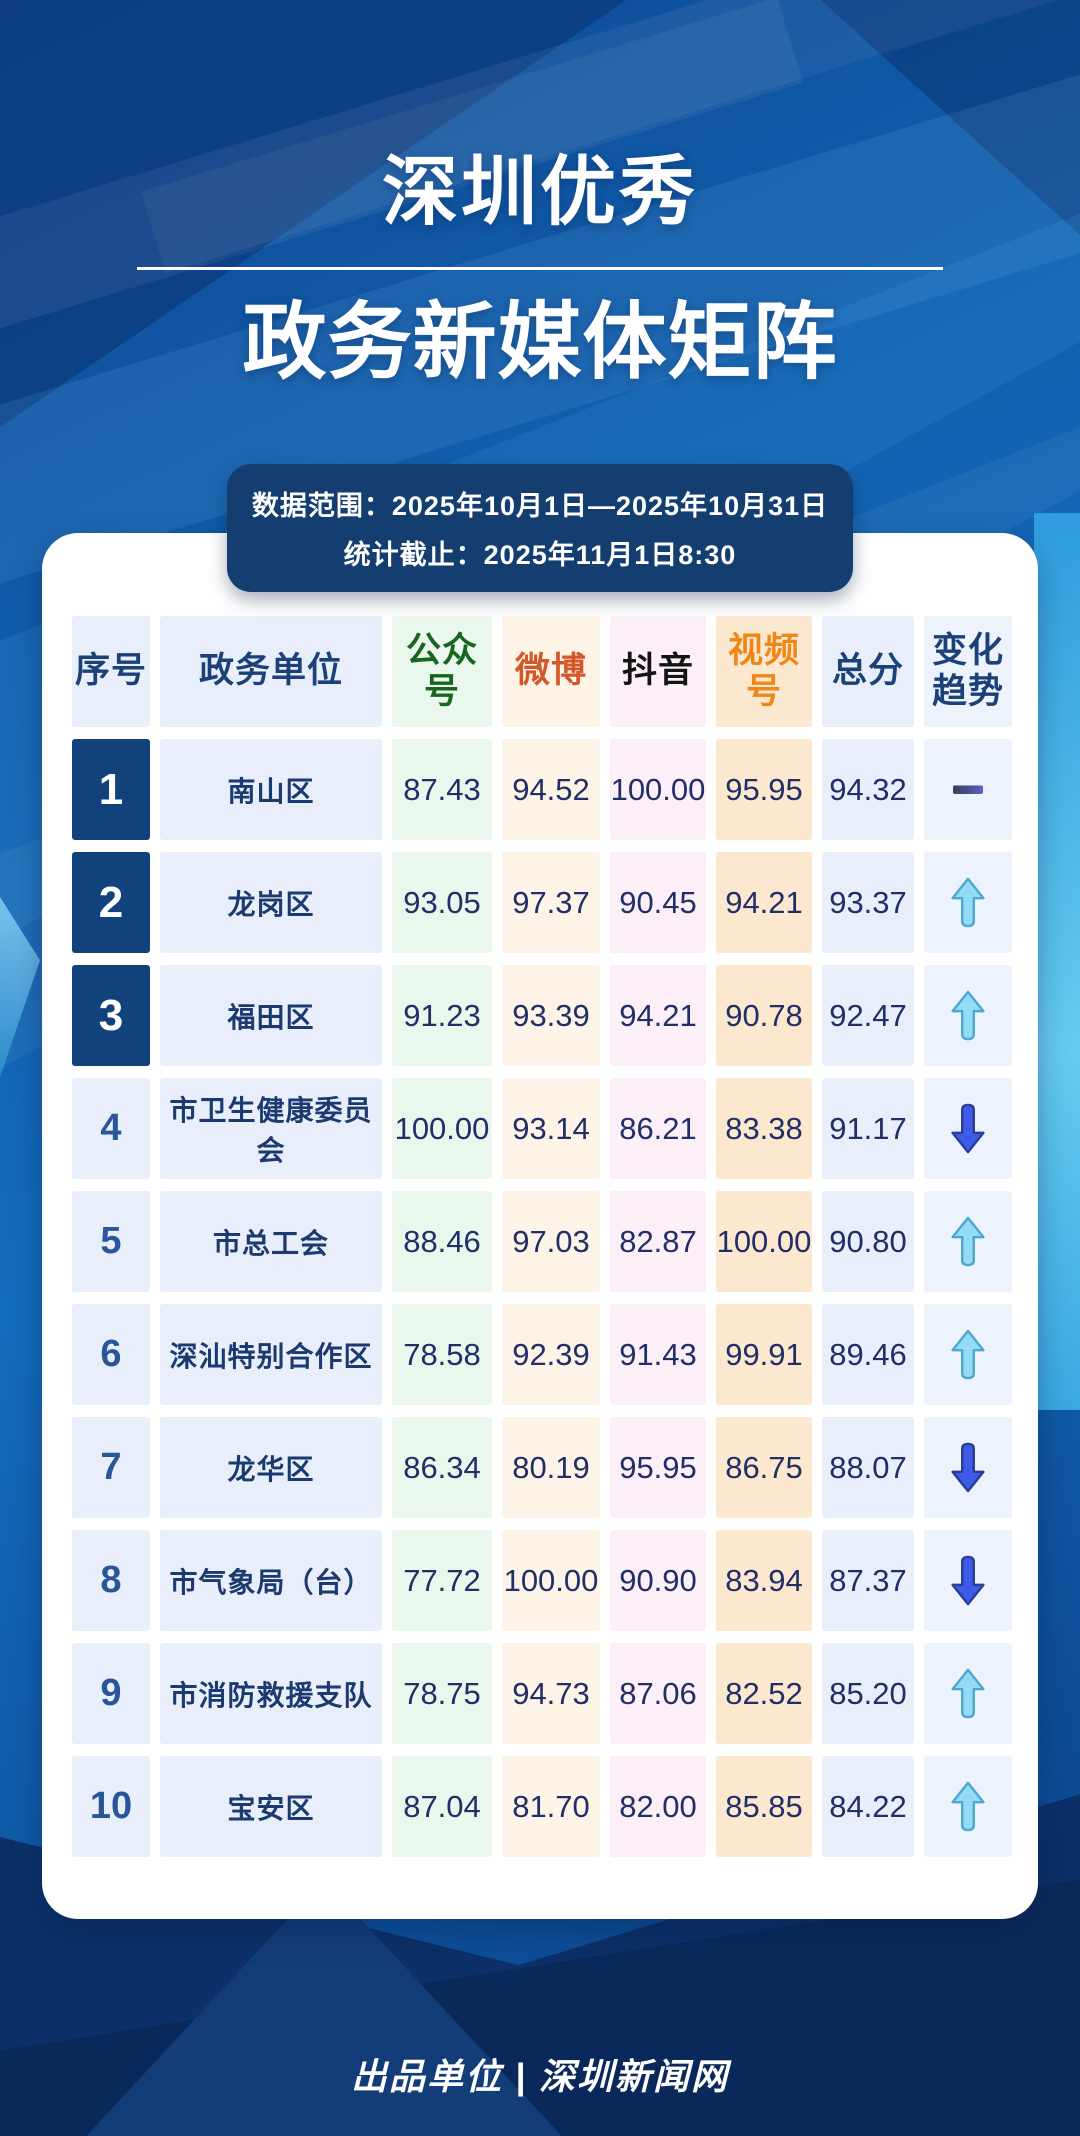  Describe the element at coordinates (540, 192) in the screenshot. I see `page-title-line1: 深圳优秀` at that location.